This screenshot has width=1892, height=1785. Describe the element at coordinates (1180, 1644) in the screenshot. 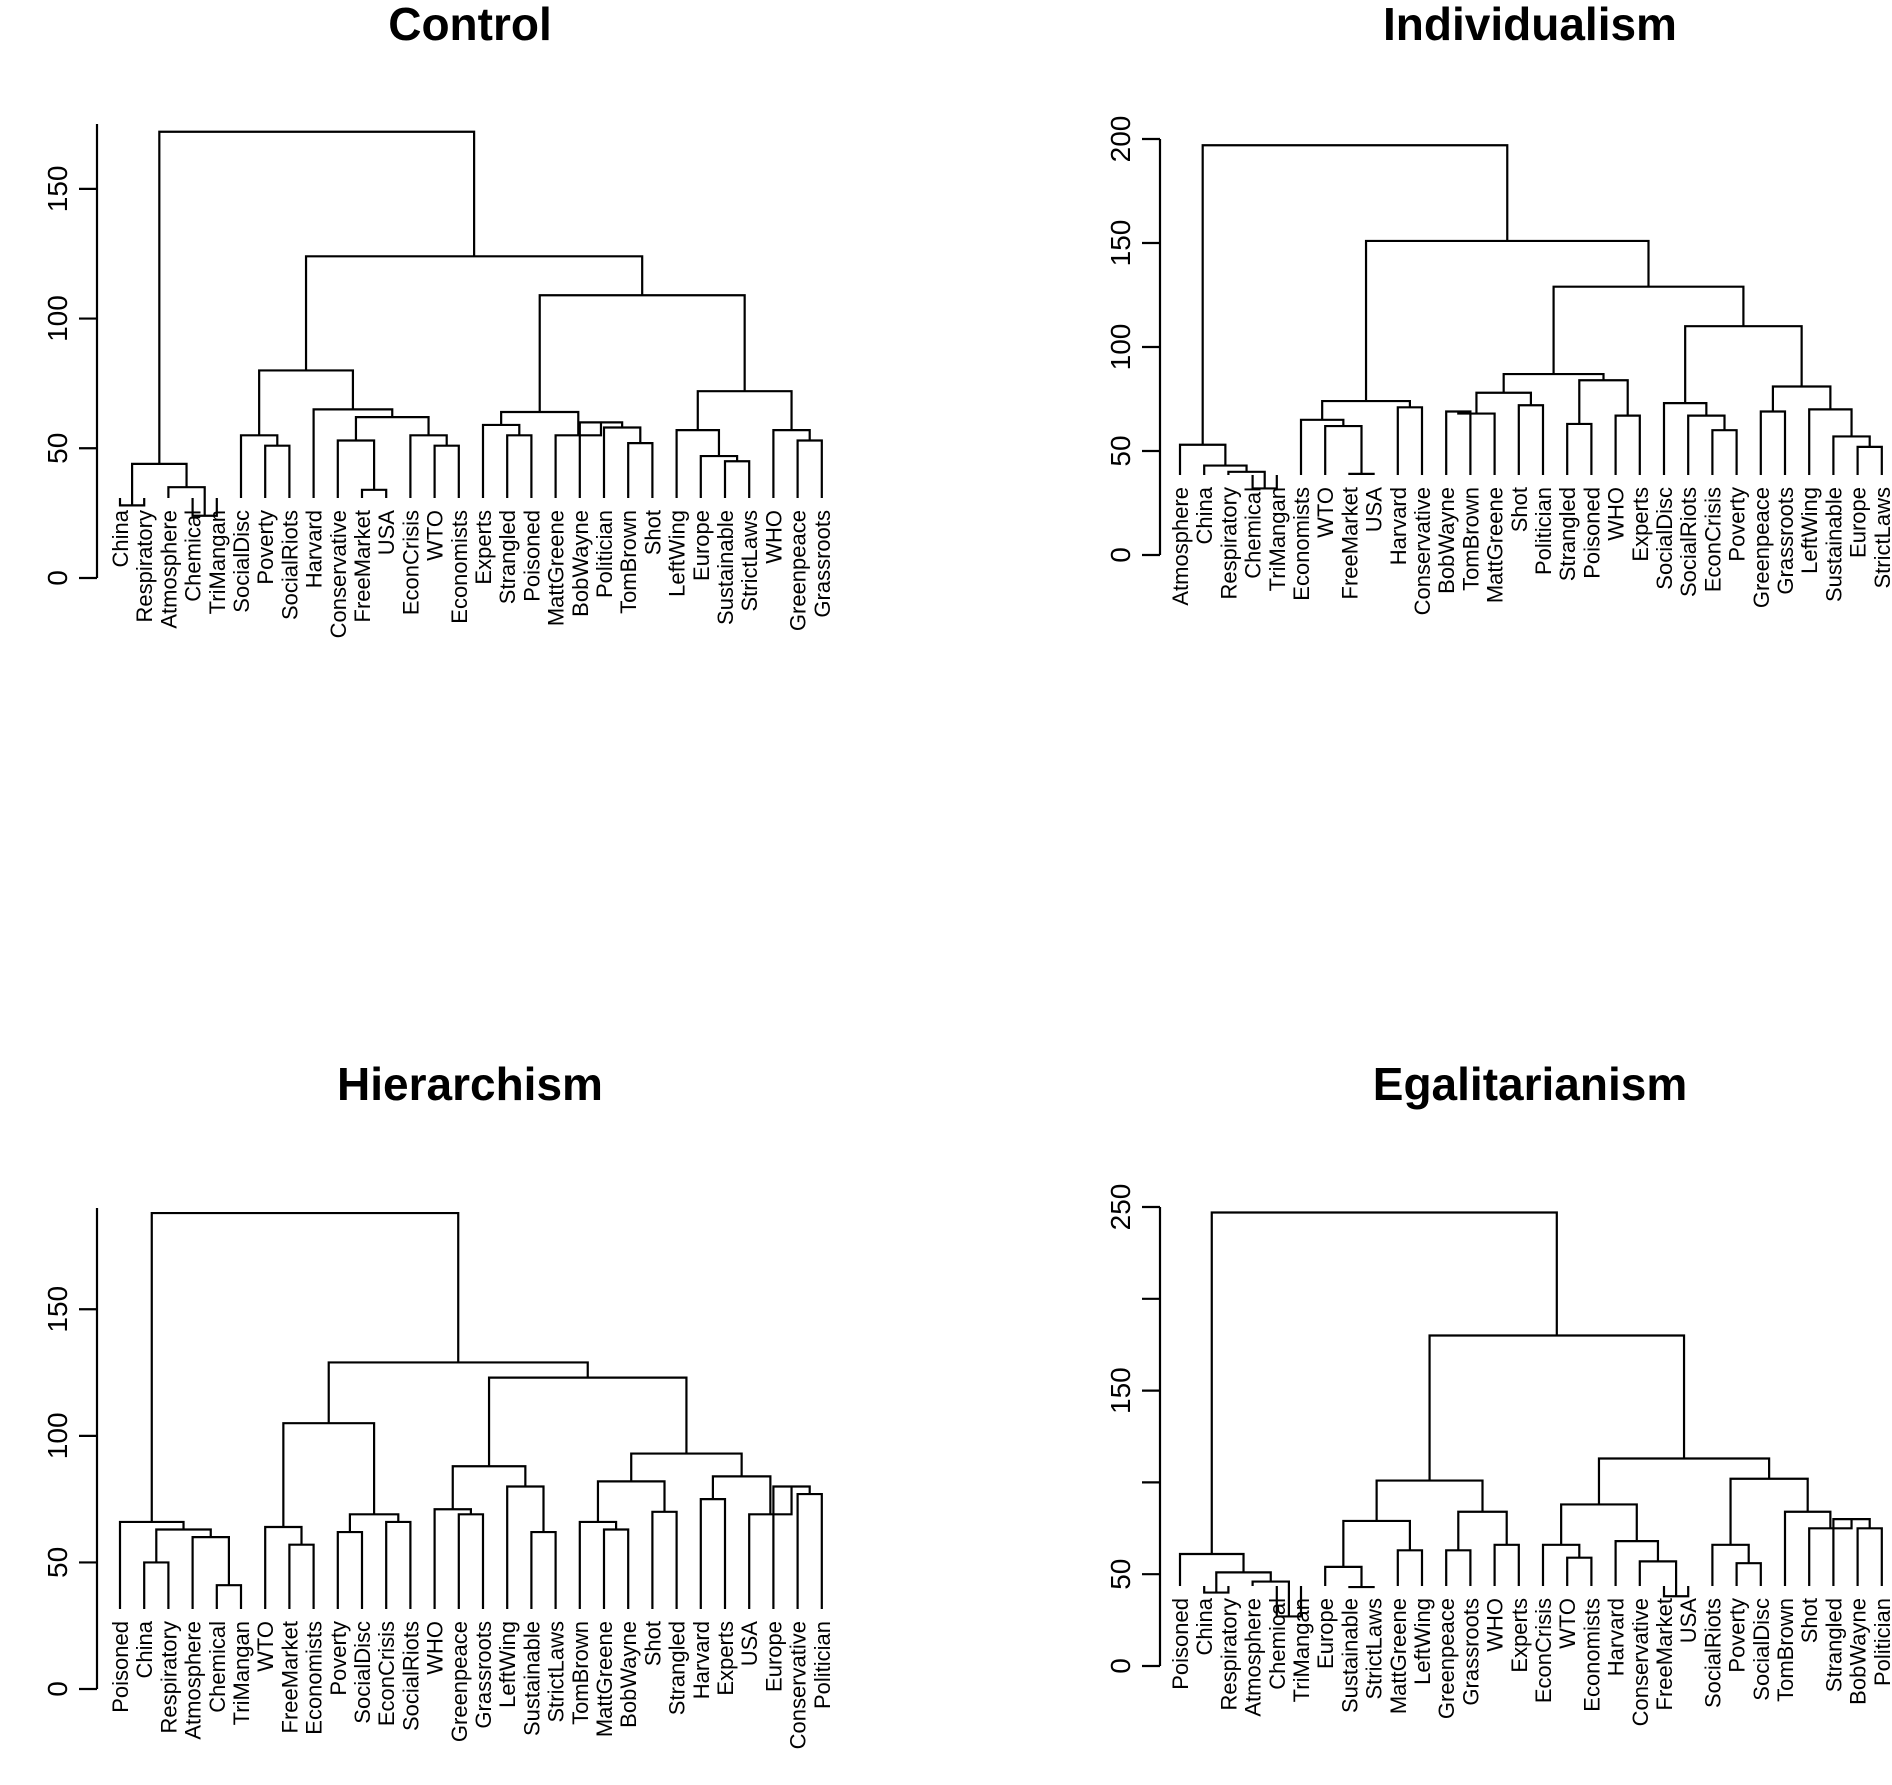

I see `leaf-label: Poisoned` at that location.